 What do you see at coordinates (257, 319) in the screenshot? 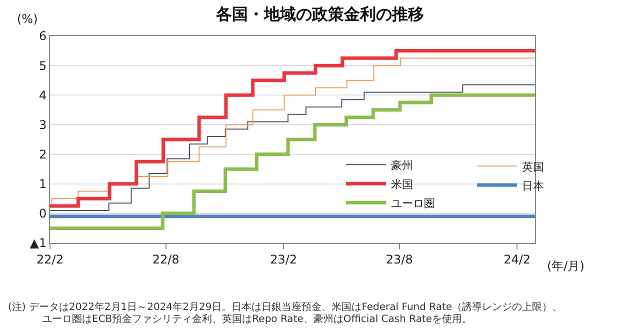
I see `text: ユーロ圏はECB預金ファシリティ金利、英国はRepo Rate、豪州はOfficial Cash Rateを使用。` at bounding box center [257, 319].